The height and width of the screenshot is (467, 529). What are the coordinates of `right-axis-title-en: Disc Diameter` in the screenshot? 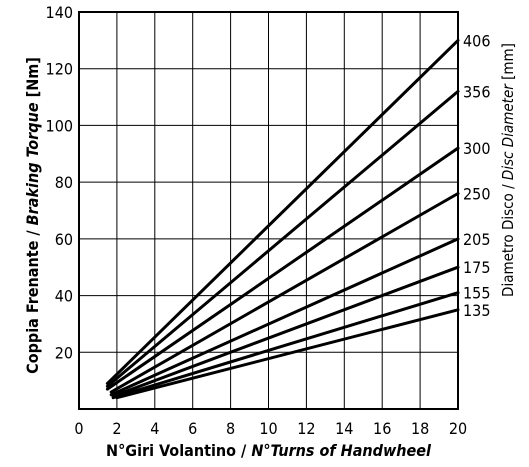 It's located at (508, 131).